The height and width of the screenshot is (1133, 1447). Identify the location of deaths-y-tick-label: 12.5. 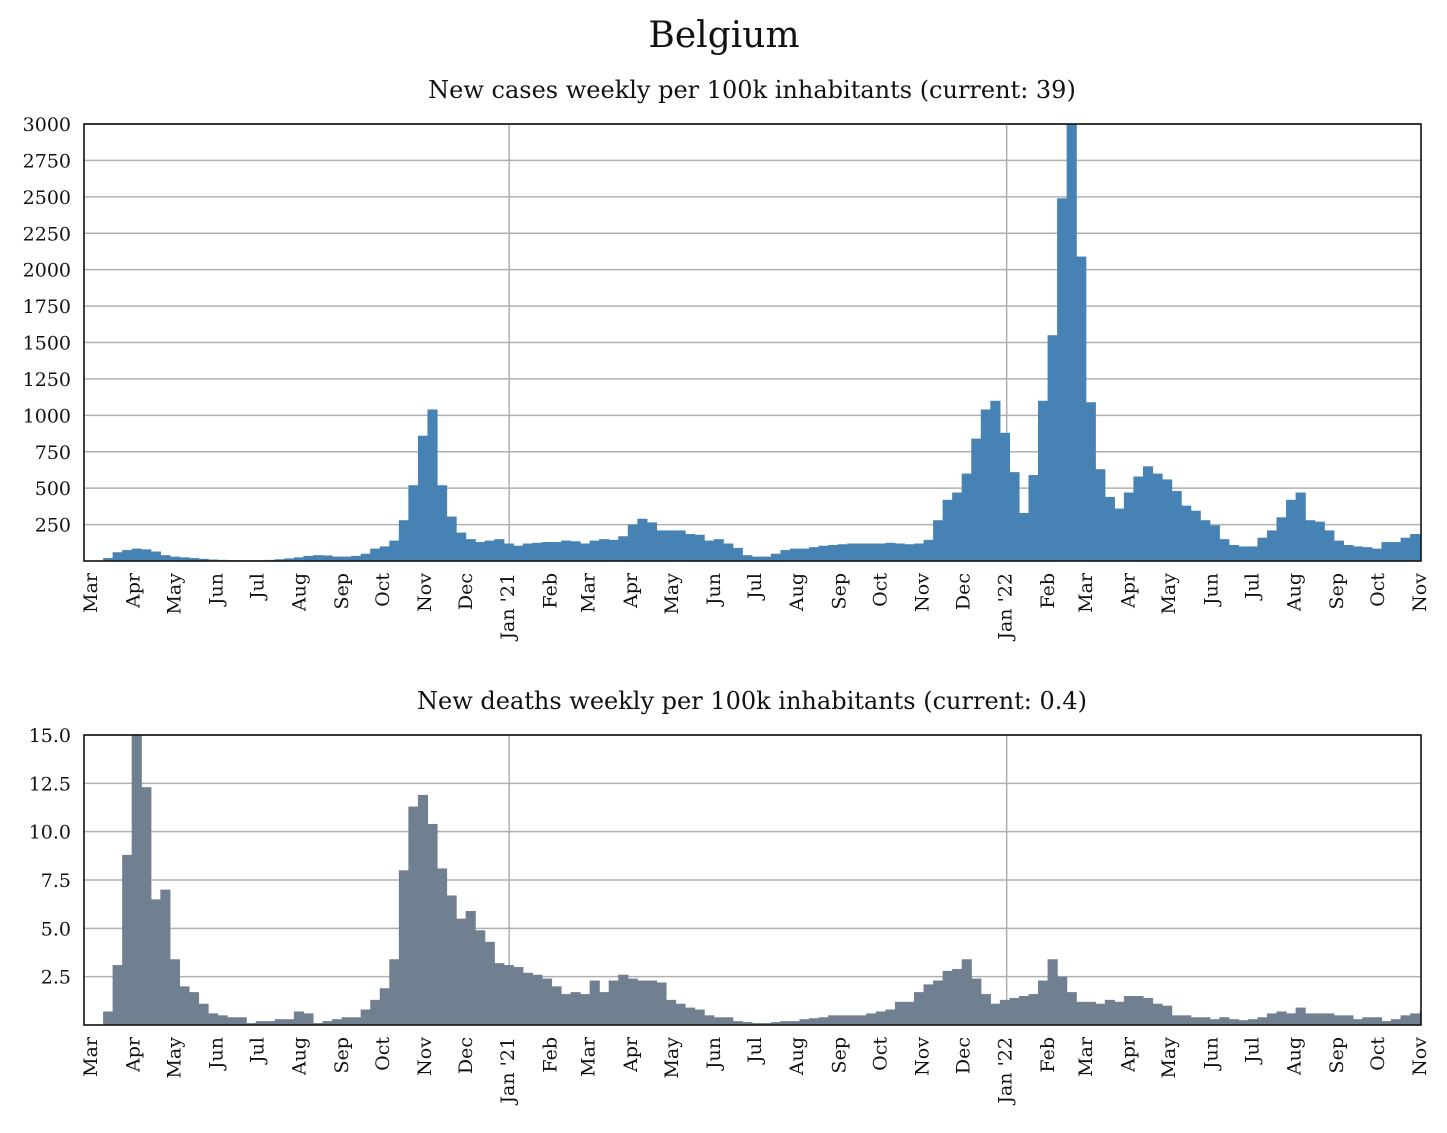
(50, 784).